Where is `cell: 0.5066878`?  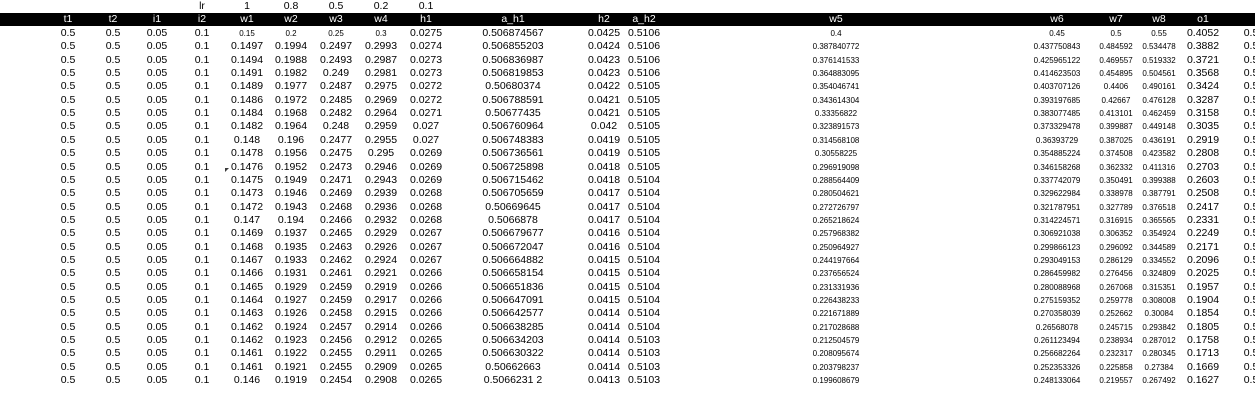
cell: 0.5066878 is located at coordinates (513, 219).